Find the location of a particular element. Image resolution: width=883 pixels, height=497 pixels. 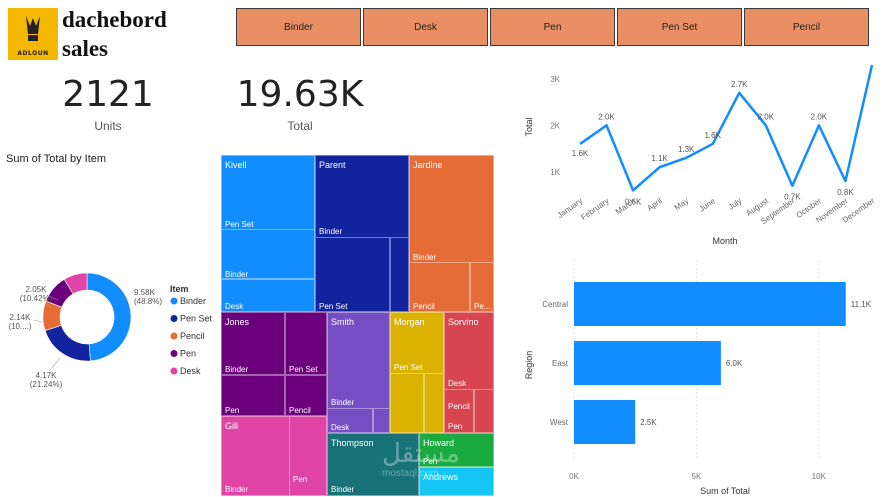

legend-label-binder: Binder is located at coordinates (193, 301).